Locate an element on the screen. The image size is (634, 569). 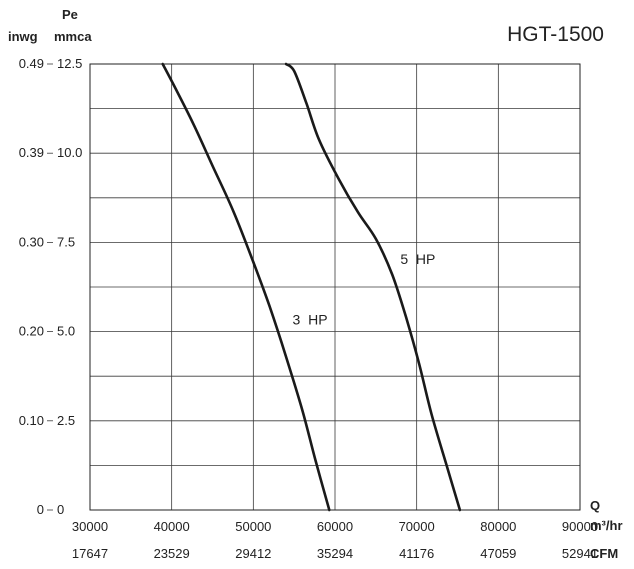
y-unit-primary: mmca is located at coordinates (73, 36).